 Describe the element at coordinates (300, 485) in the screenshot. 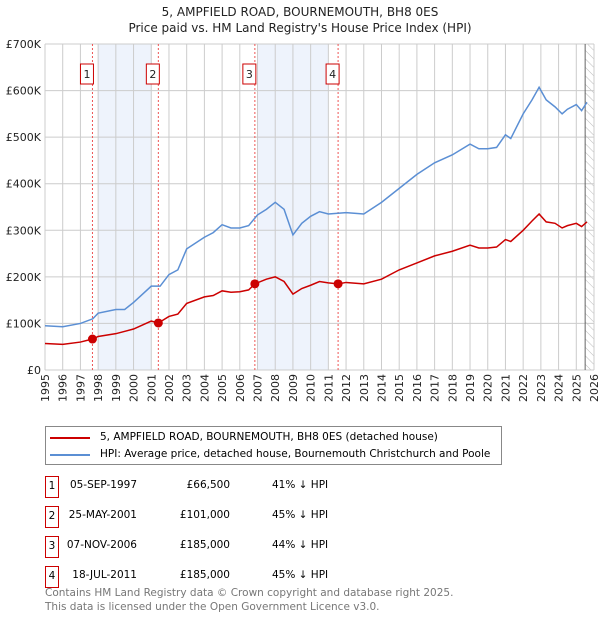

I see `sale-hpi-diff: 41% ↓ HPI` at that location.